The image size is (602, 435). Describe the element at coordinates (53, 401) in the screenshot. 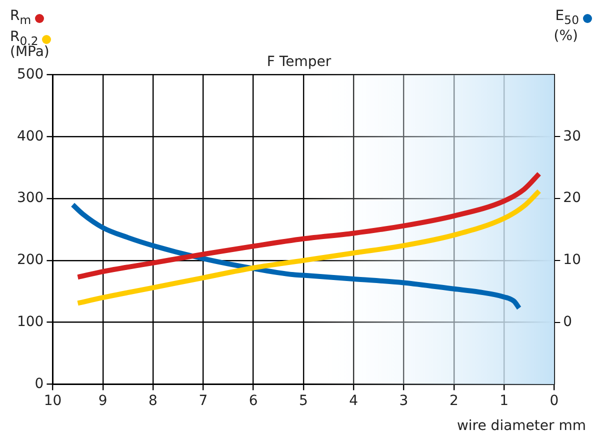

I see `x-tick-label: 10` at that location.